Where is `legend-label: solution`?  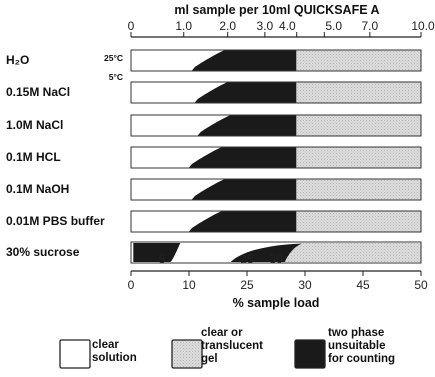 legend-label: solution is located at coordinates (114, 358).